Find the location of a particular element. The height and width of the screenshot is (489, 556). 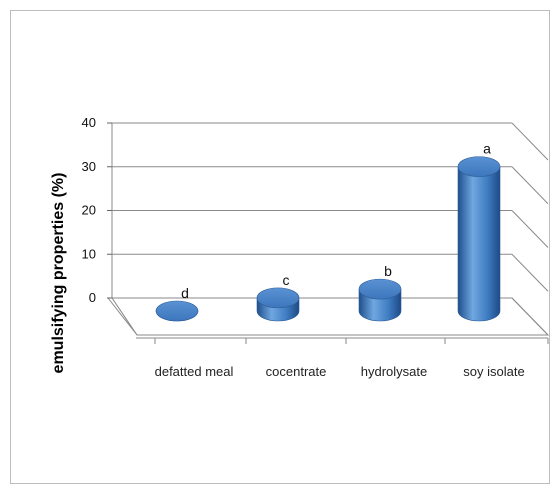

y-tick-label: 10 is located at coordinates (89, 253).